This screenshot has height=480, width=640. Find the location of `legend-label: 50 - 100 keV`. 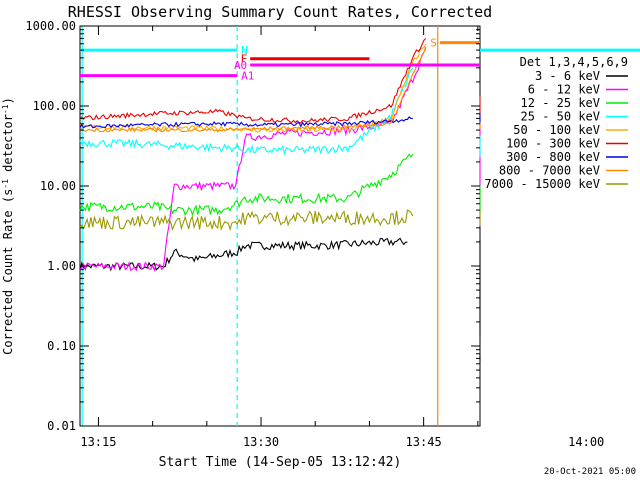

legend-label: 50 - 100 keV is located at coordinates (556, 130).